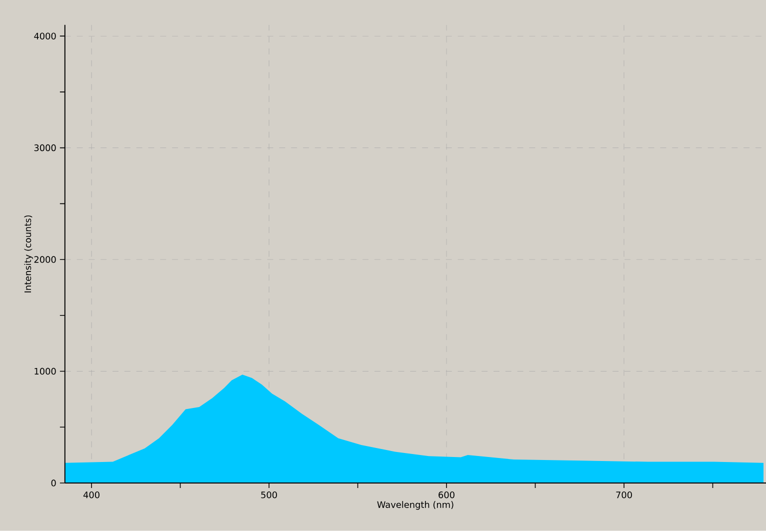  Describe the element at coordinates (269, 495) in the screenshot. I see `x-tick-label: 500` at that location.